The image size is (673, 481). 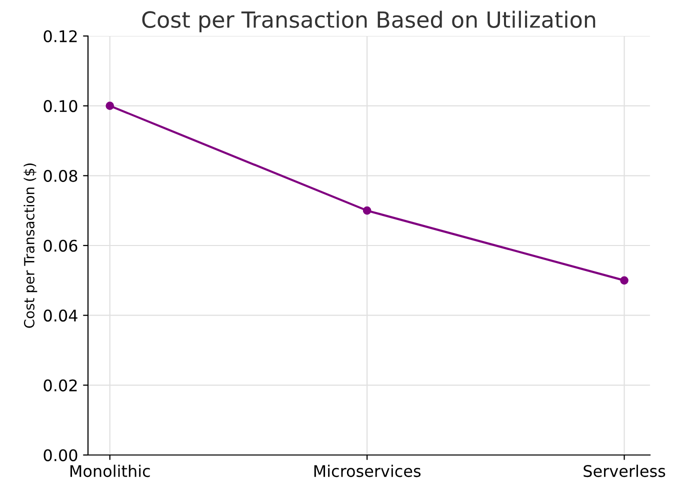 What do you see at coordinates (60, 385) in the screenshot?
I see `y-tick-label: 0.02` at bounding box center [60, 385].